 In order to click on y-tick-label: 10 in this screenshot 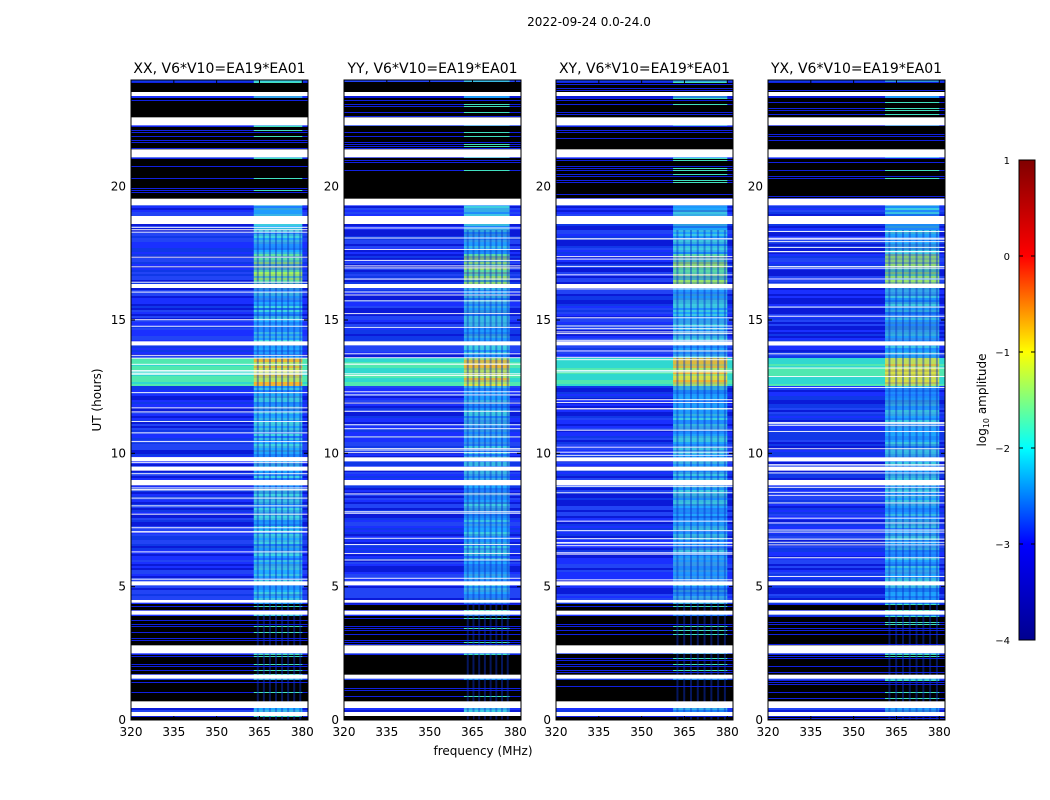, I will do `click(543, 453)`.